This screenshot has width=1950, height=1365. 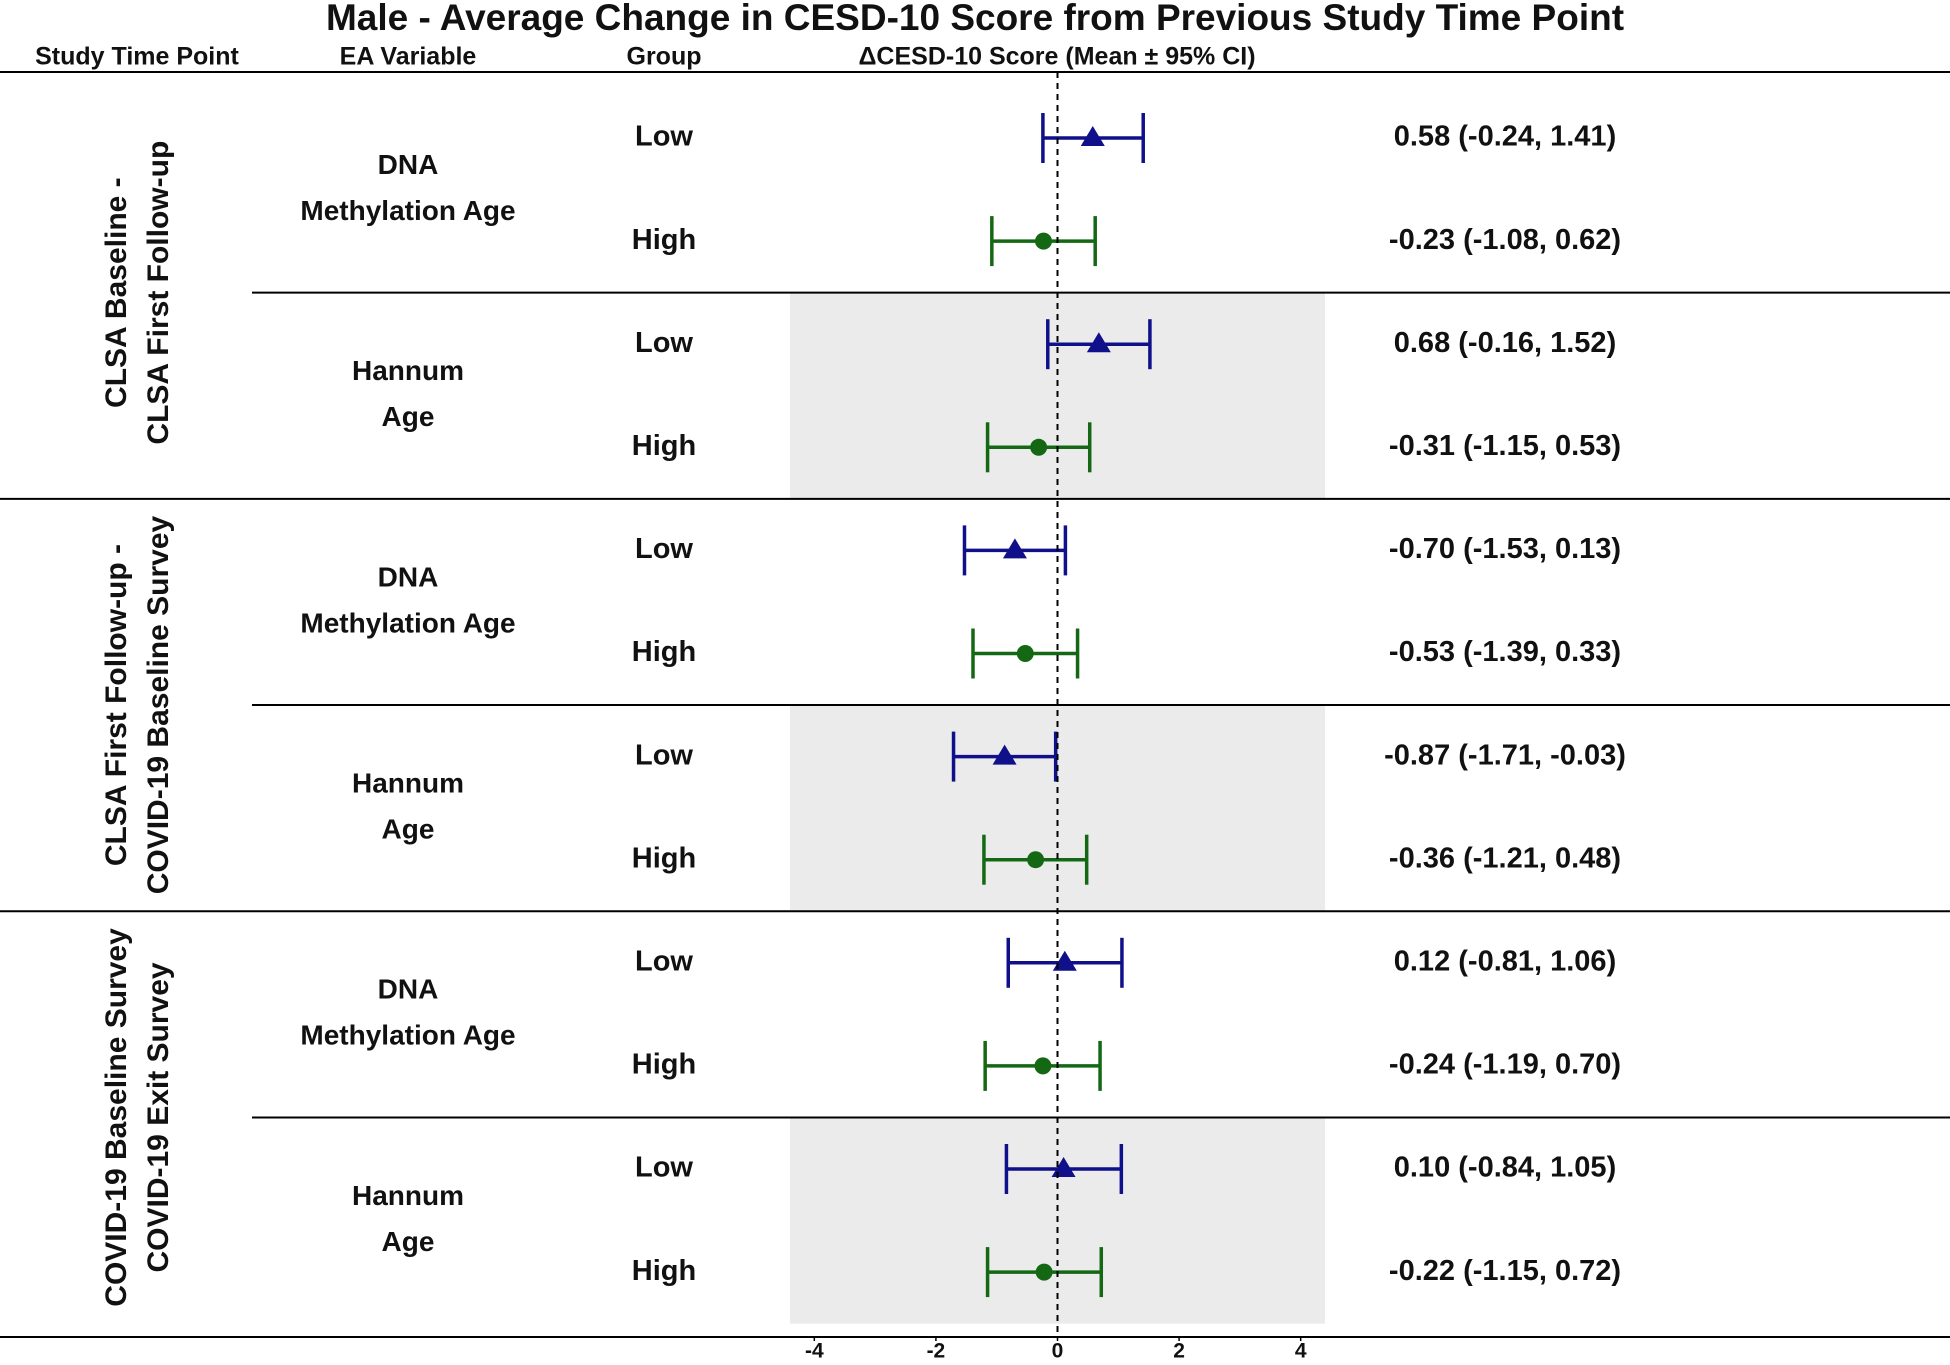 I want to click on section-label: CLSA First Follow-up, so click(x=158, y=293).